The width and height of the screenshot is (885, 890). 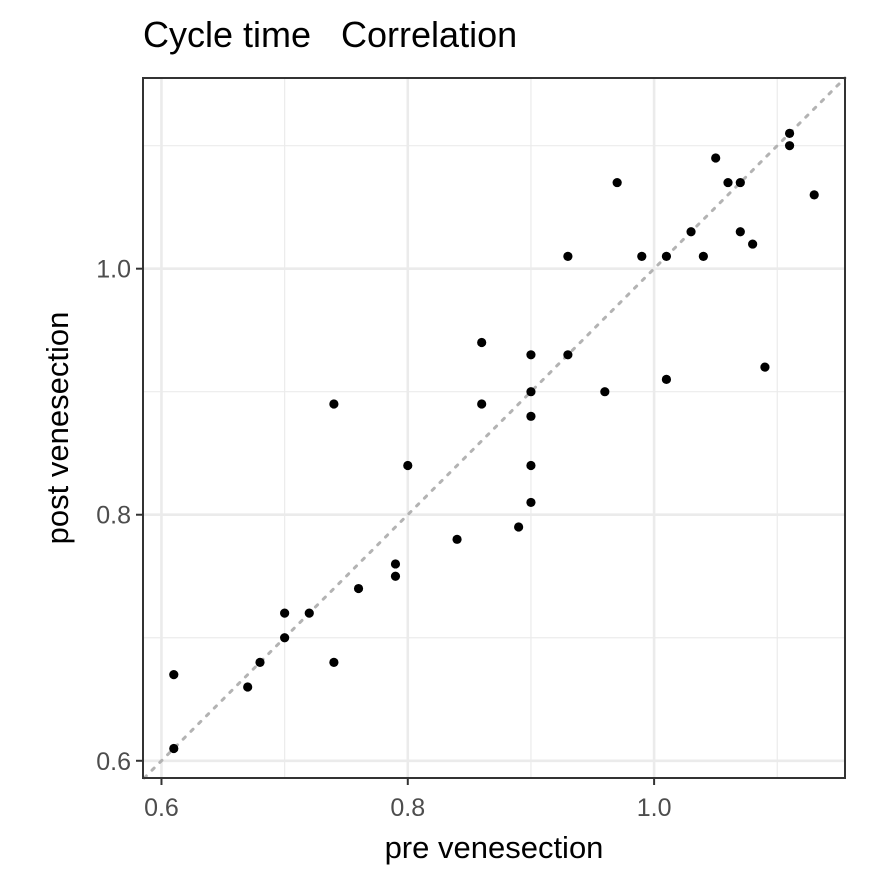 What do you see at coordinates (494, 847) in the screenshot?
I see `x-axis-label: pre venesection` at bounding box center [494, 847].